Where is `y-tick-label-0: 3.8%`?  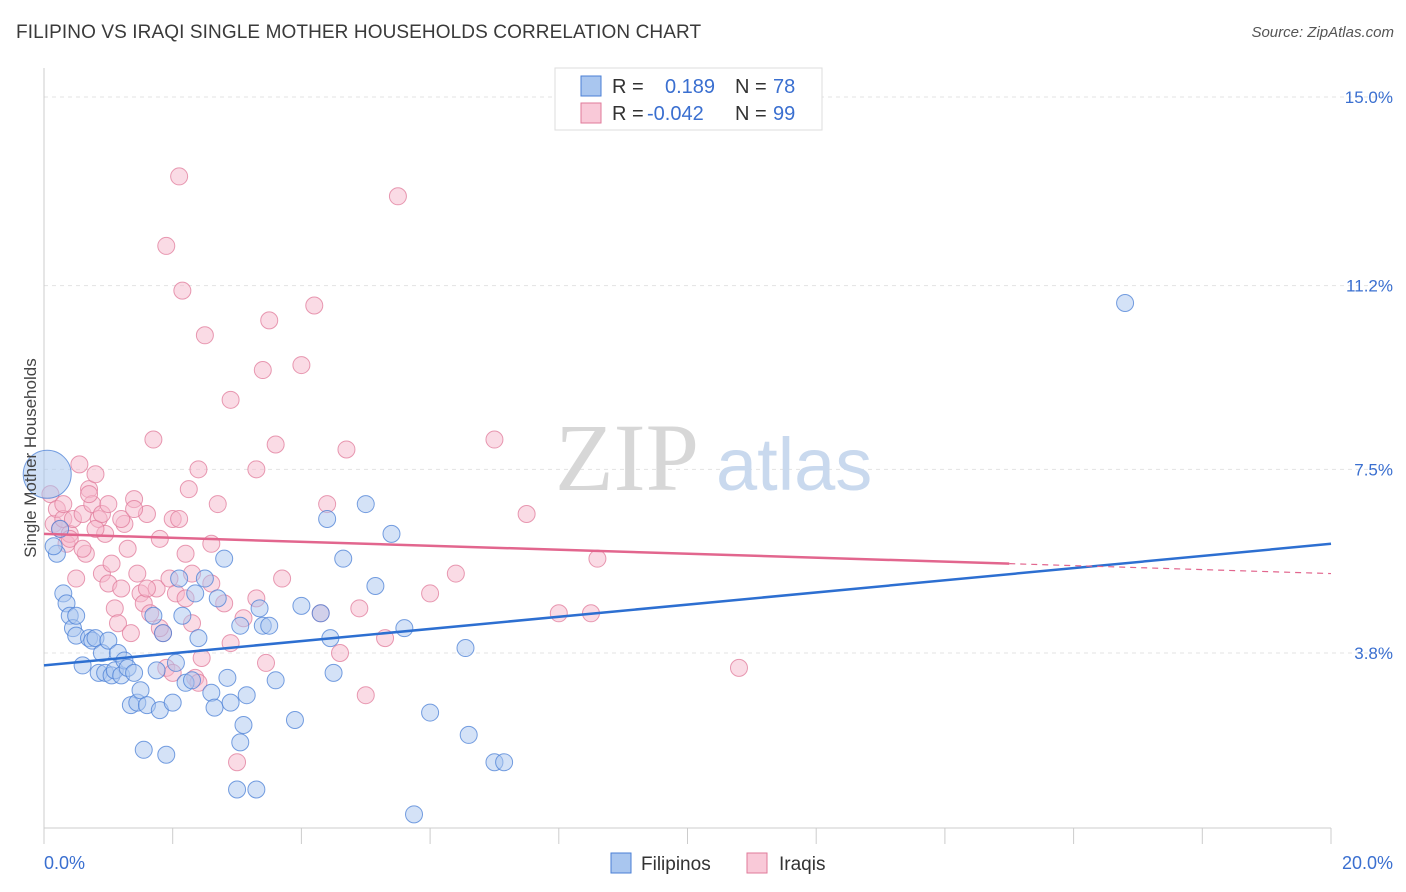 y-tick-label-0: 3.8% is located at coordinates (1373, 653).